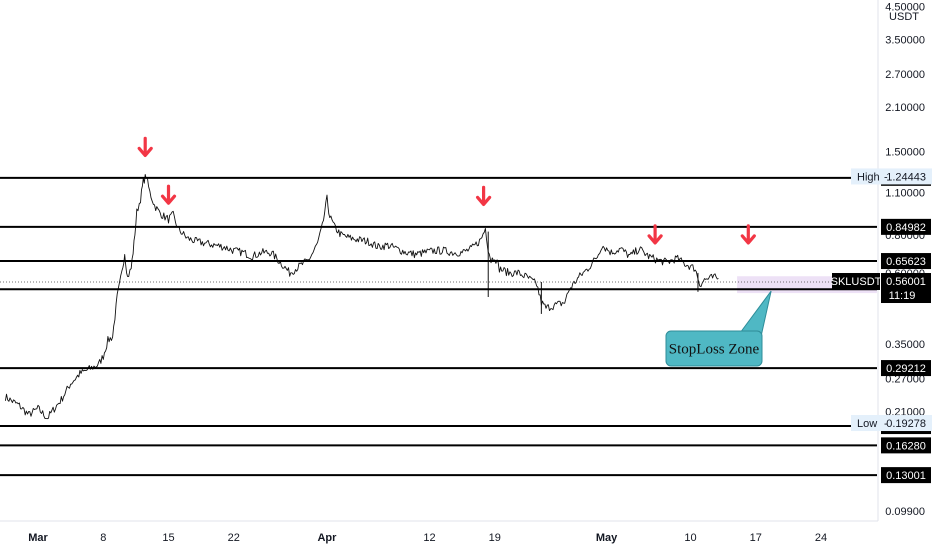 This screenshot has width=932, height=550. I want to click on callout-box, so click(714, 348).